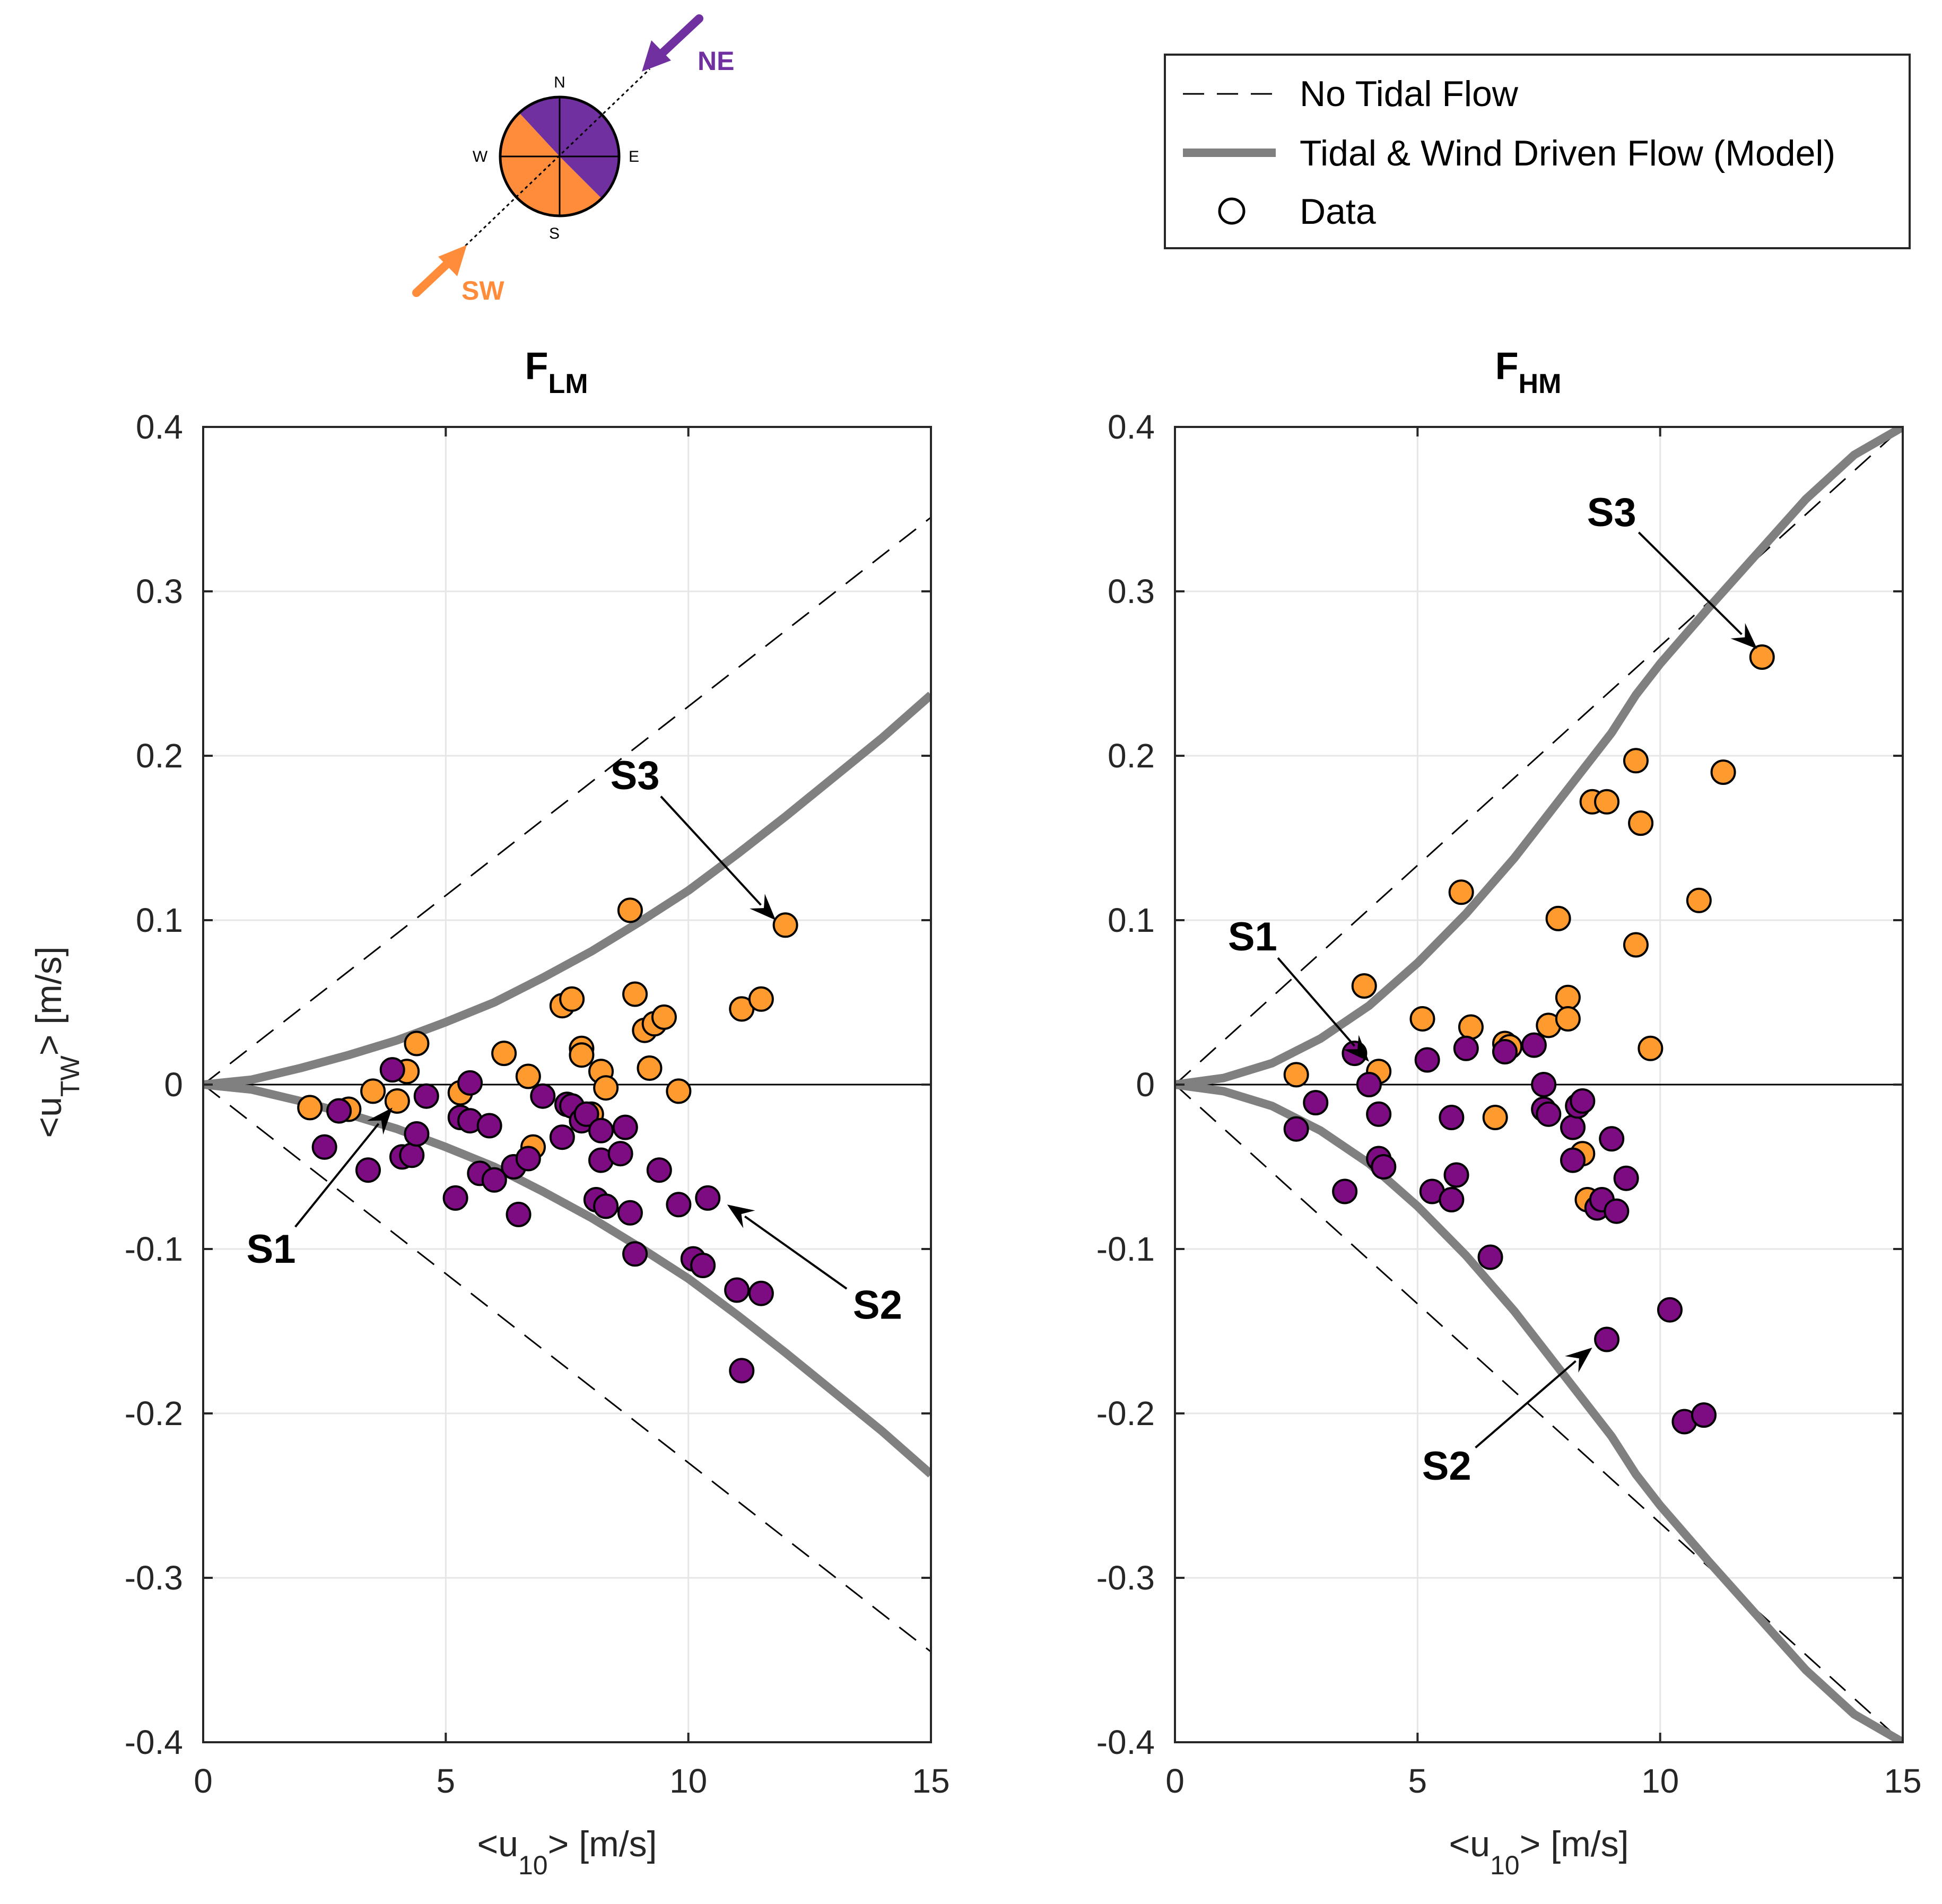 This screenshot has height=1904, width=1942. Describe the element at coordinates (1146, 1084) in the screenshot. I see `y-tick-label: 0` at that location.